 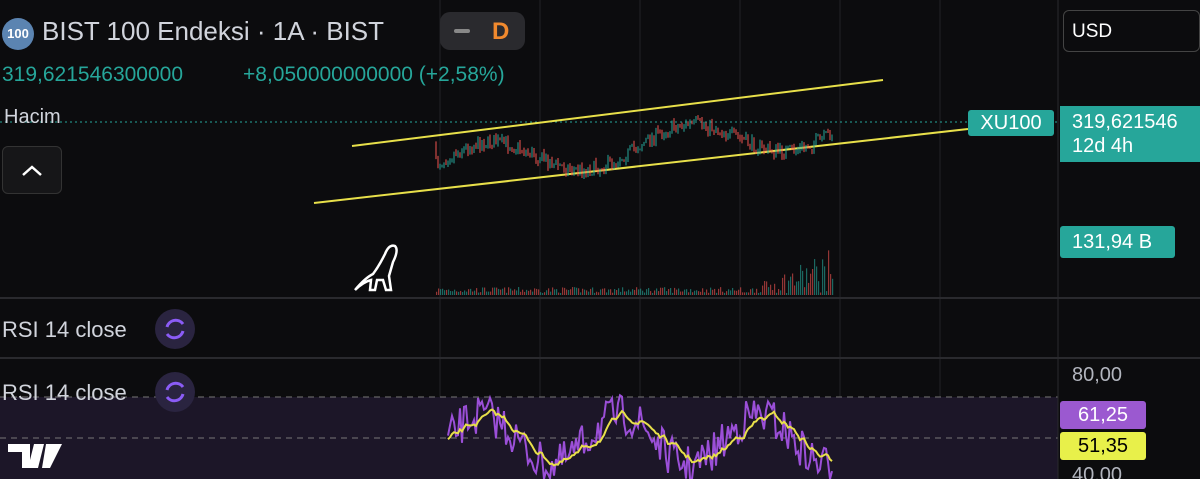 I want to click on refresh-icon, so click(x=175, y=392).